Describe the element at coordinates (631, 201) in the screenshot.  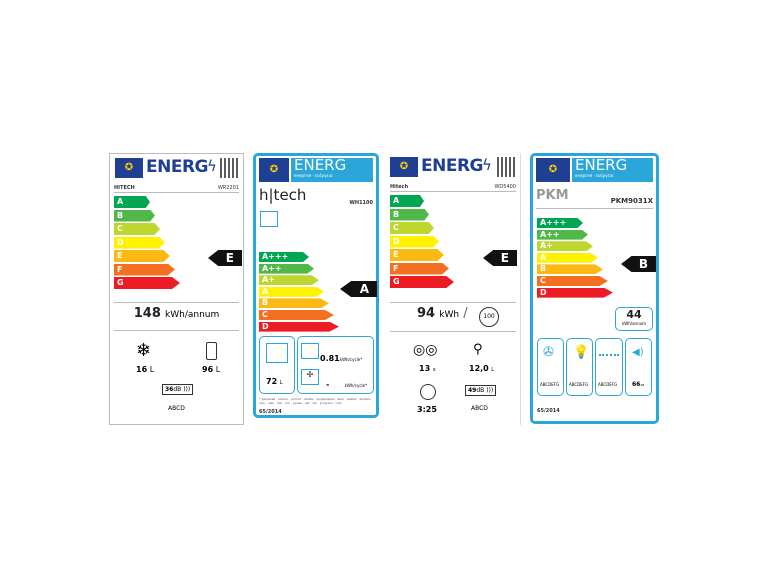
I see `model: PKM9031X` at that location.